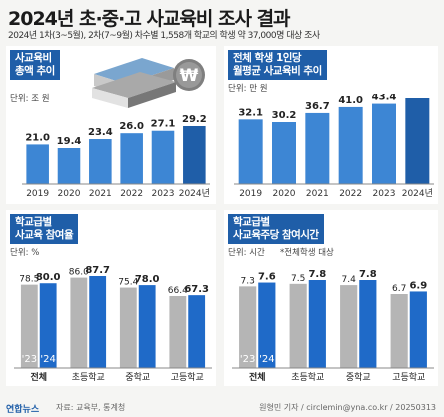 Image resolution: width=444 pixels, height=417 pixels. I want to click on data-label: 78.5, so click(29, 280).